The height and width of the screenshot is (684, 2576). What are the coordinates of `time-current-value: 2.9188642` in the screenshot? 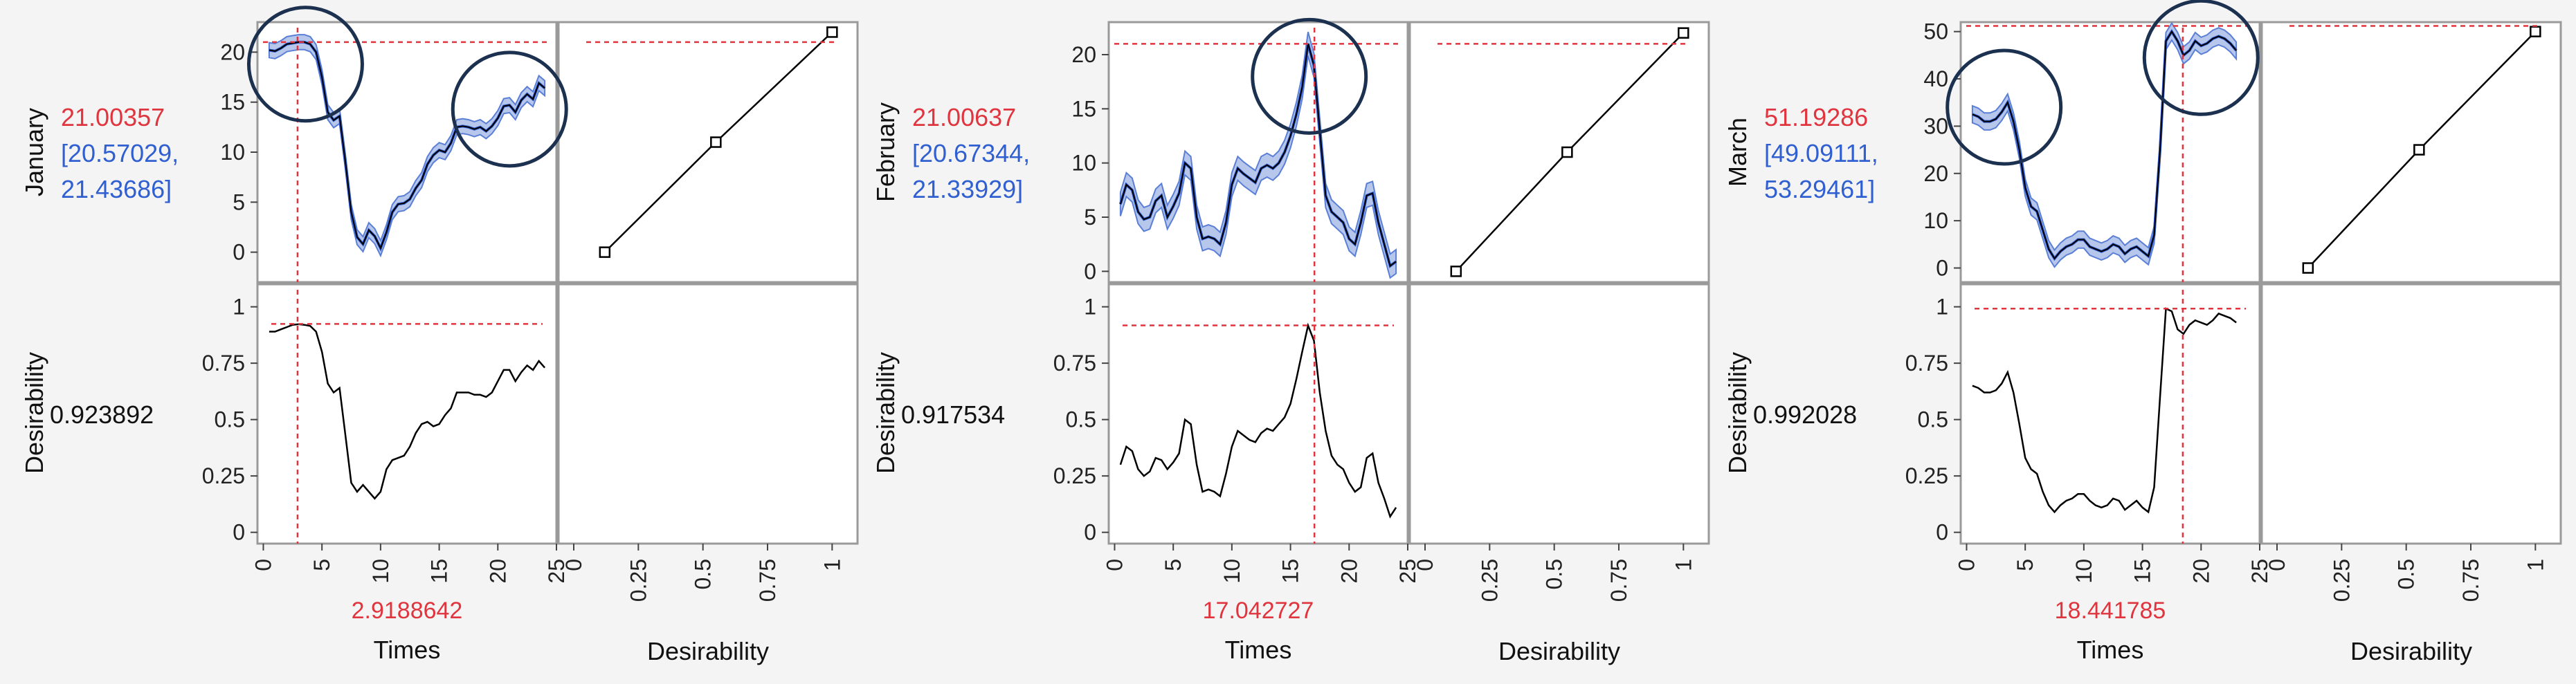 It's located at (407, 611).